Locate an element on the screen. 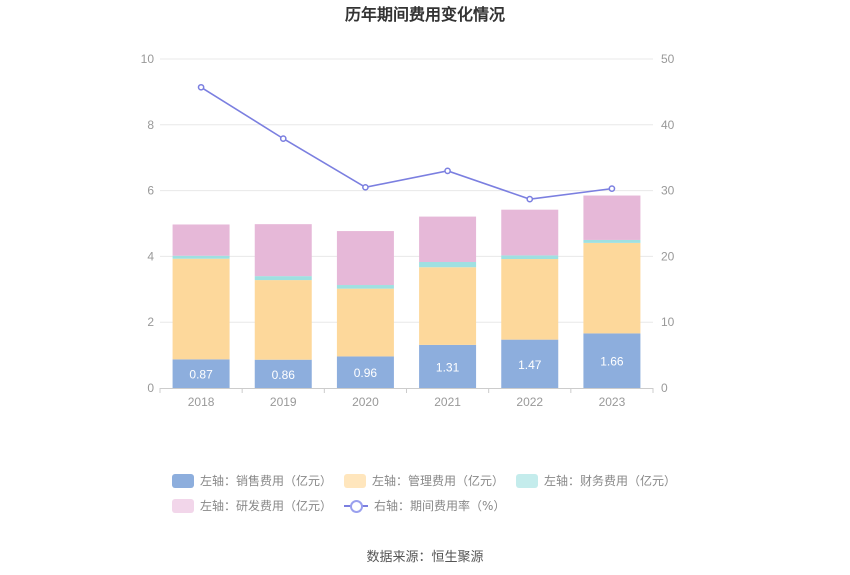 The image size is (850, 575). bar-data-label: 0.96 is located at coordinates (366, 373).